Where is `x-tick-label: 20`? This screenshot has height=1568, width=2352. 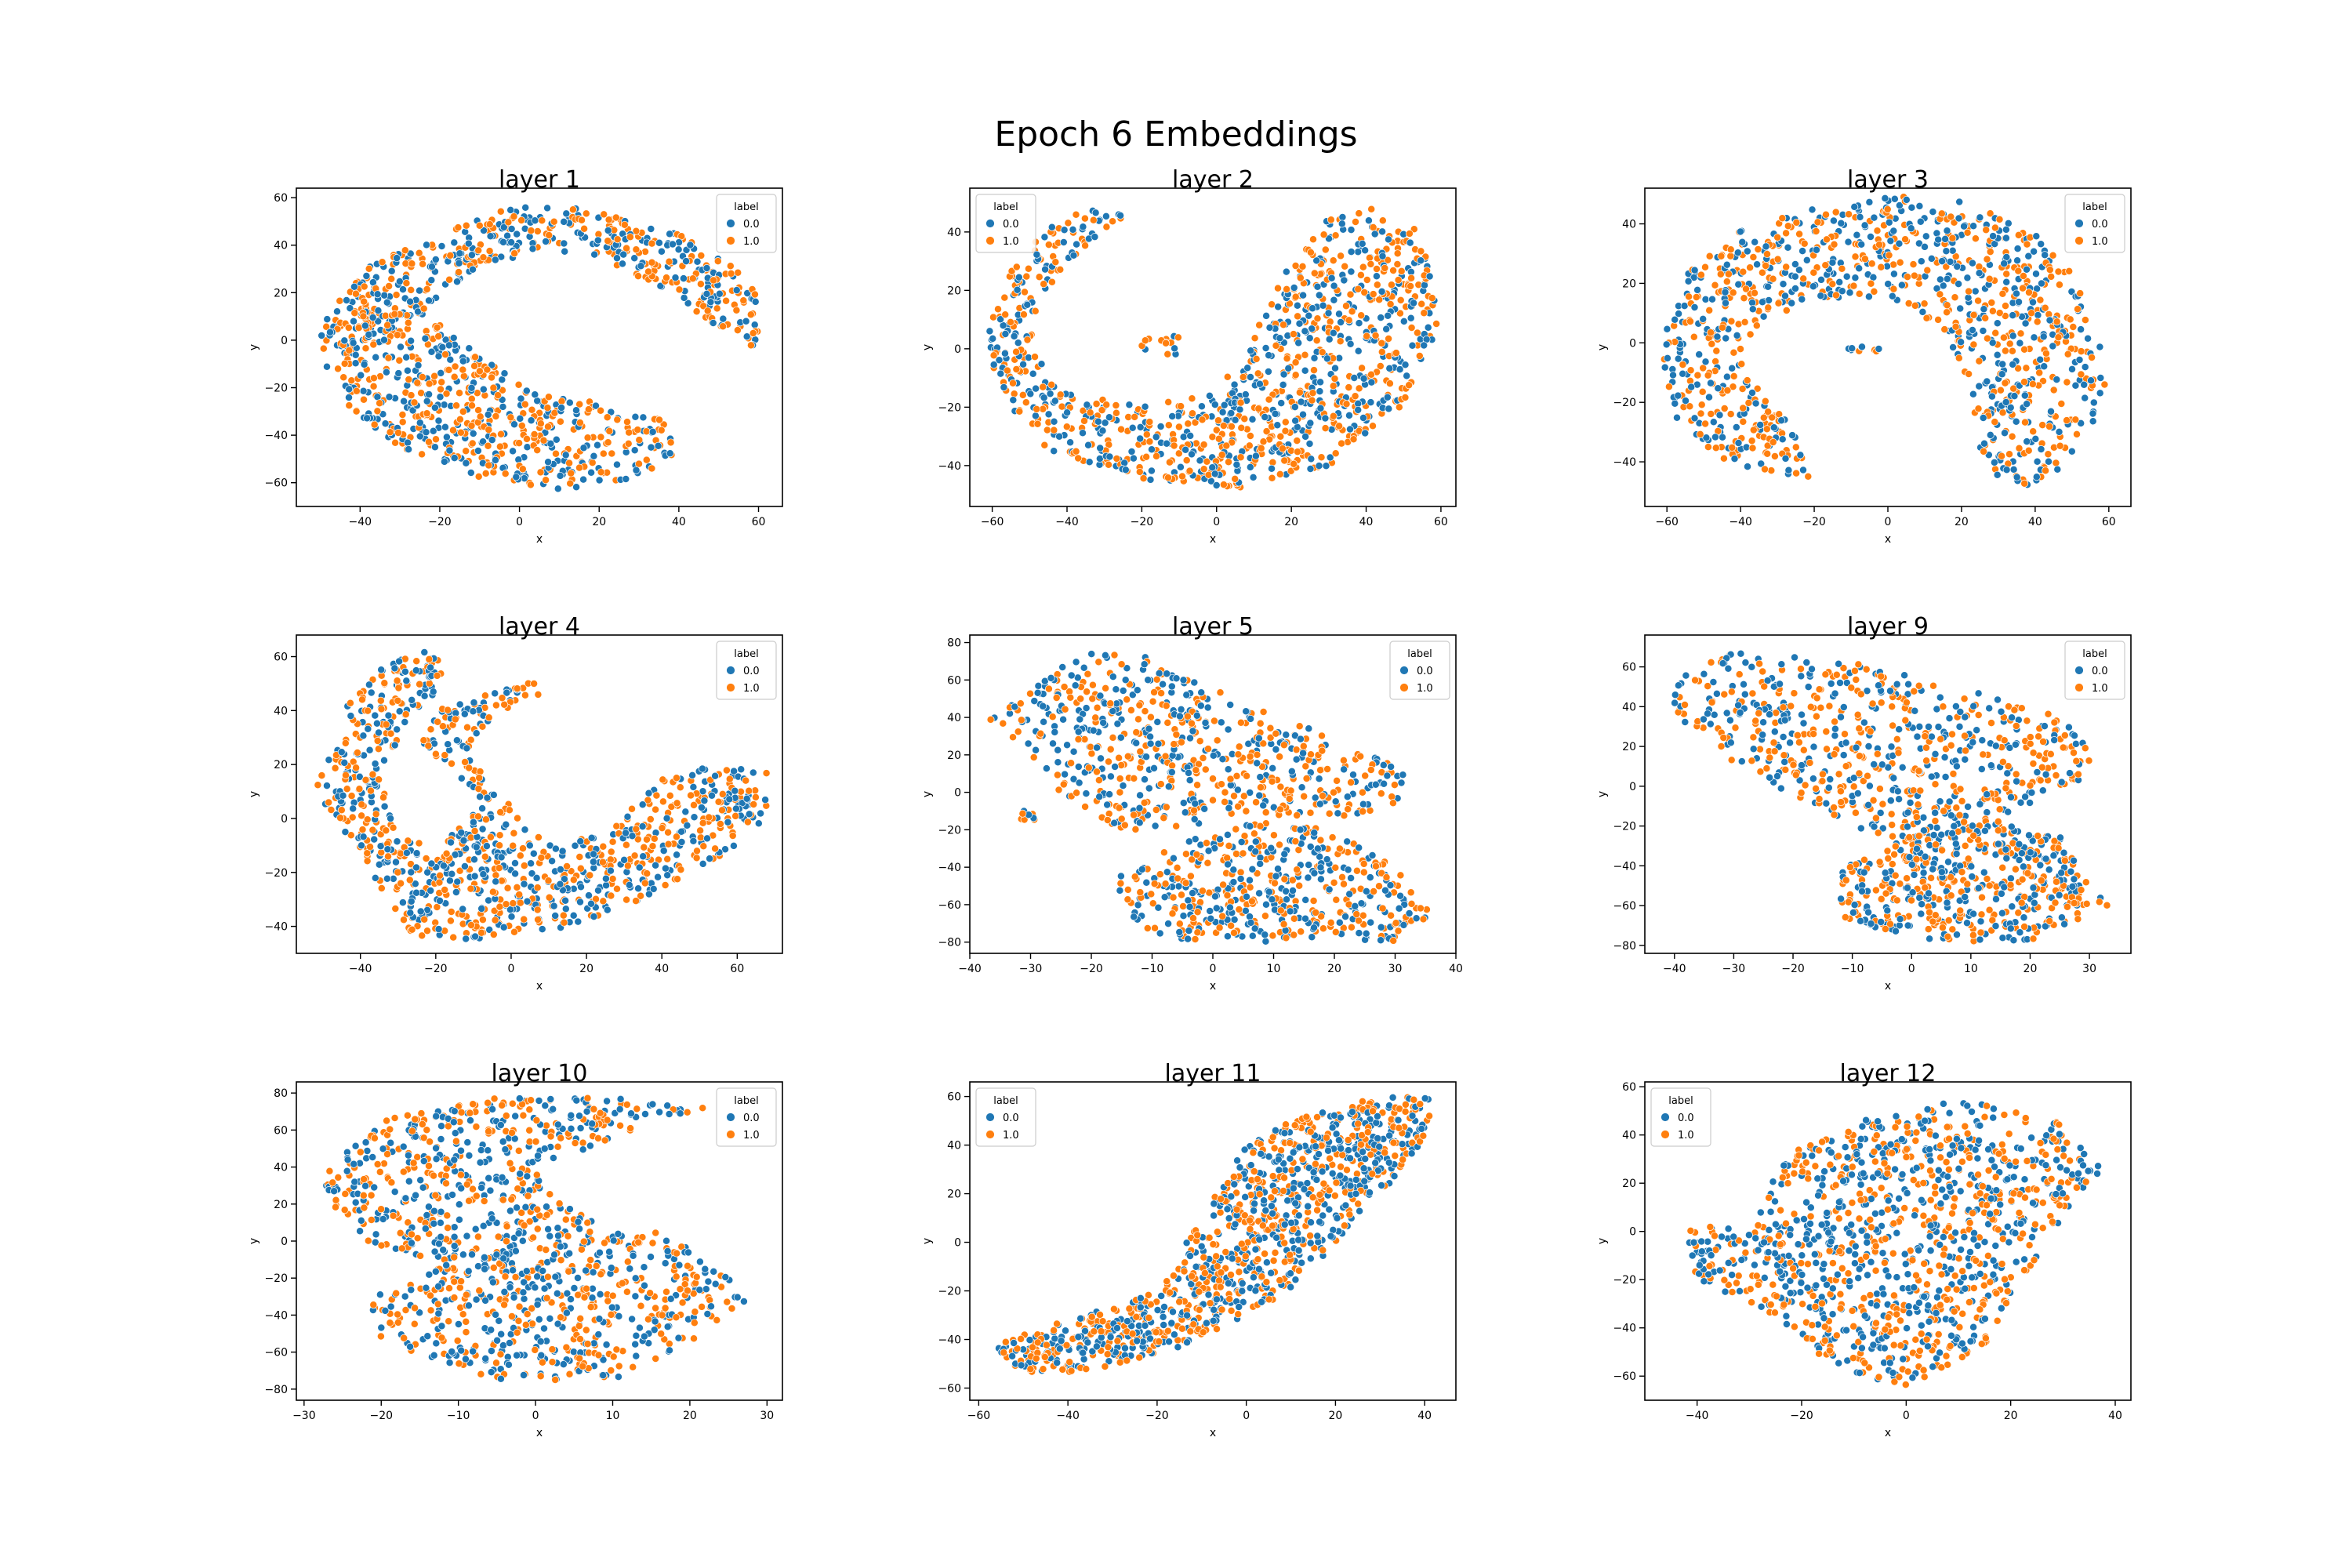
x-tick-label: 20 is located at coordinates (1291, 522).